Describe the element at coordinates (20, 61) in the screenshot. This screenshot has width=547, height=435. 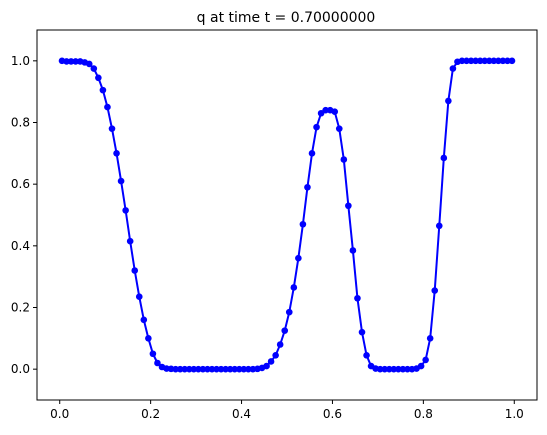
I see `y-tick-label: 1.0` at that location.